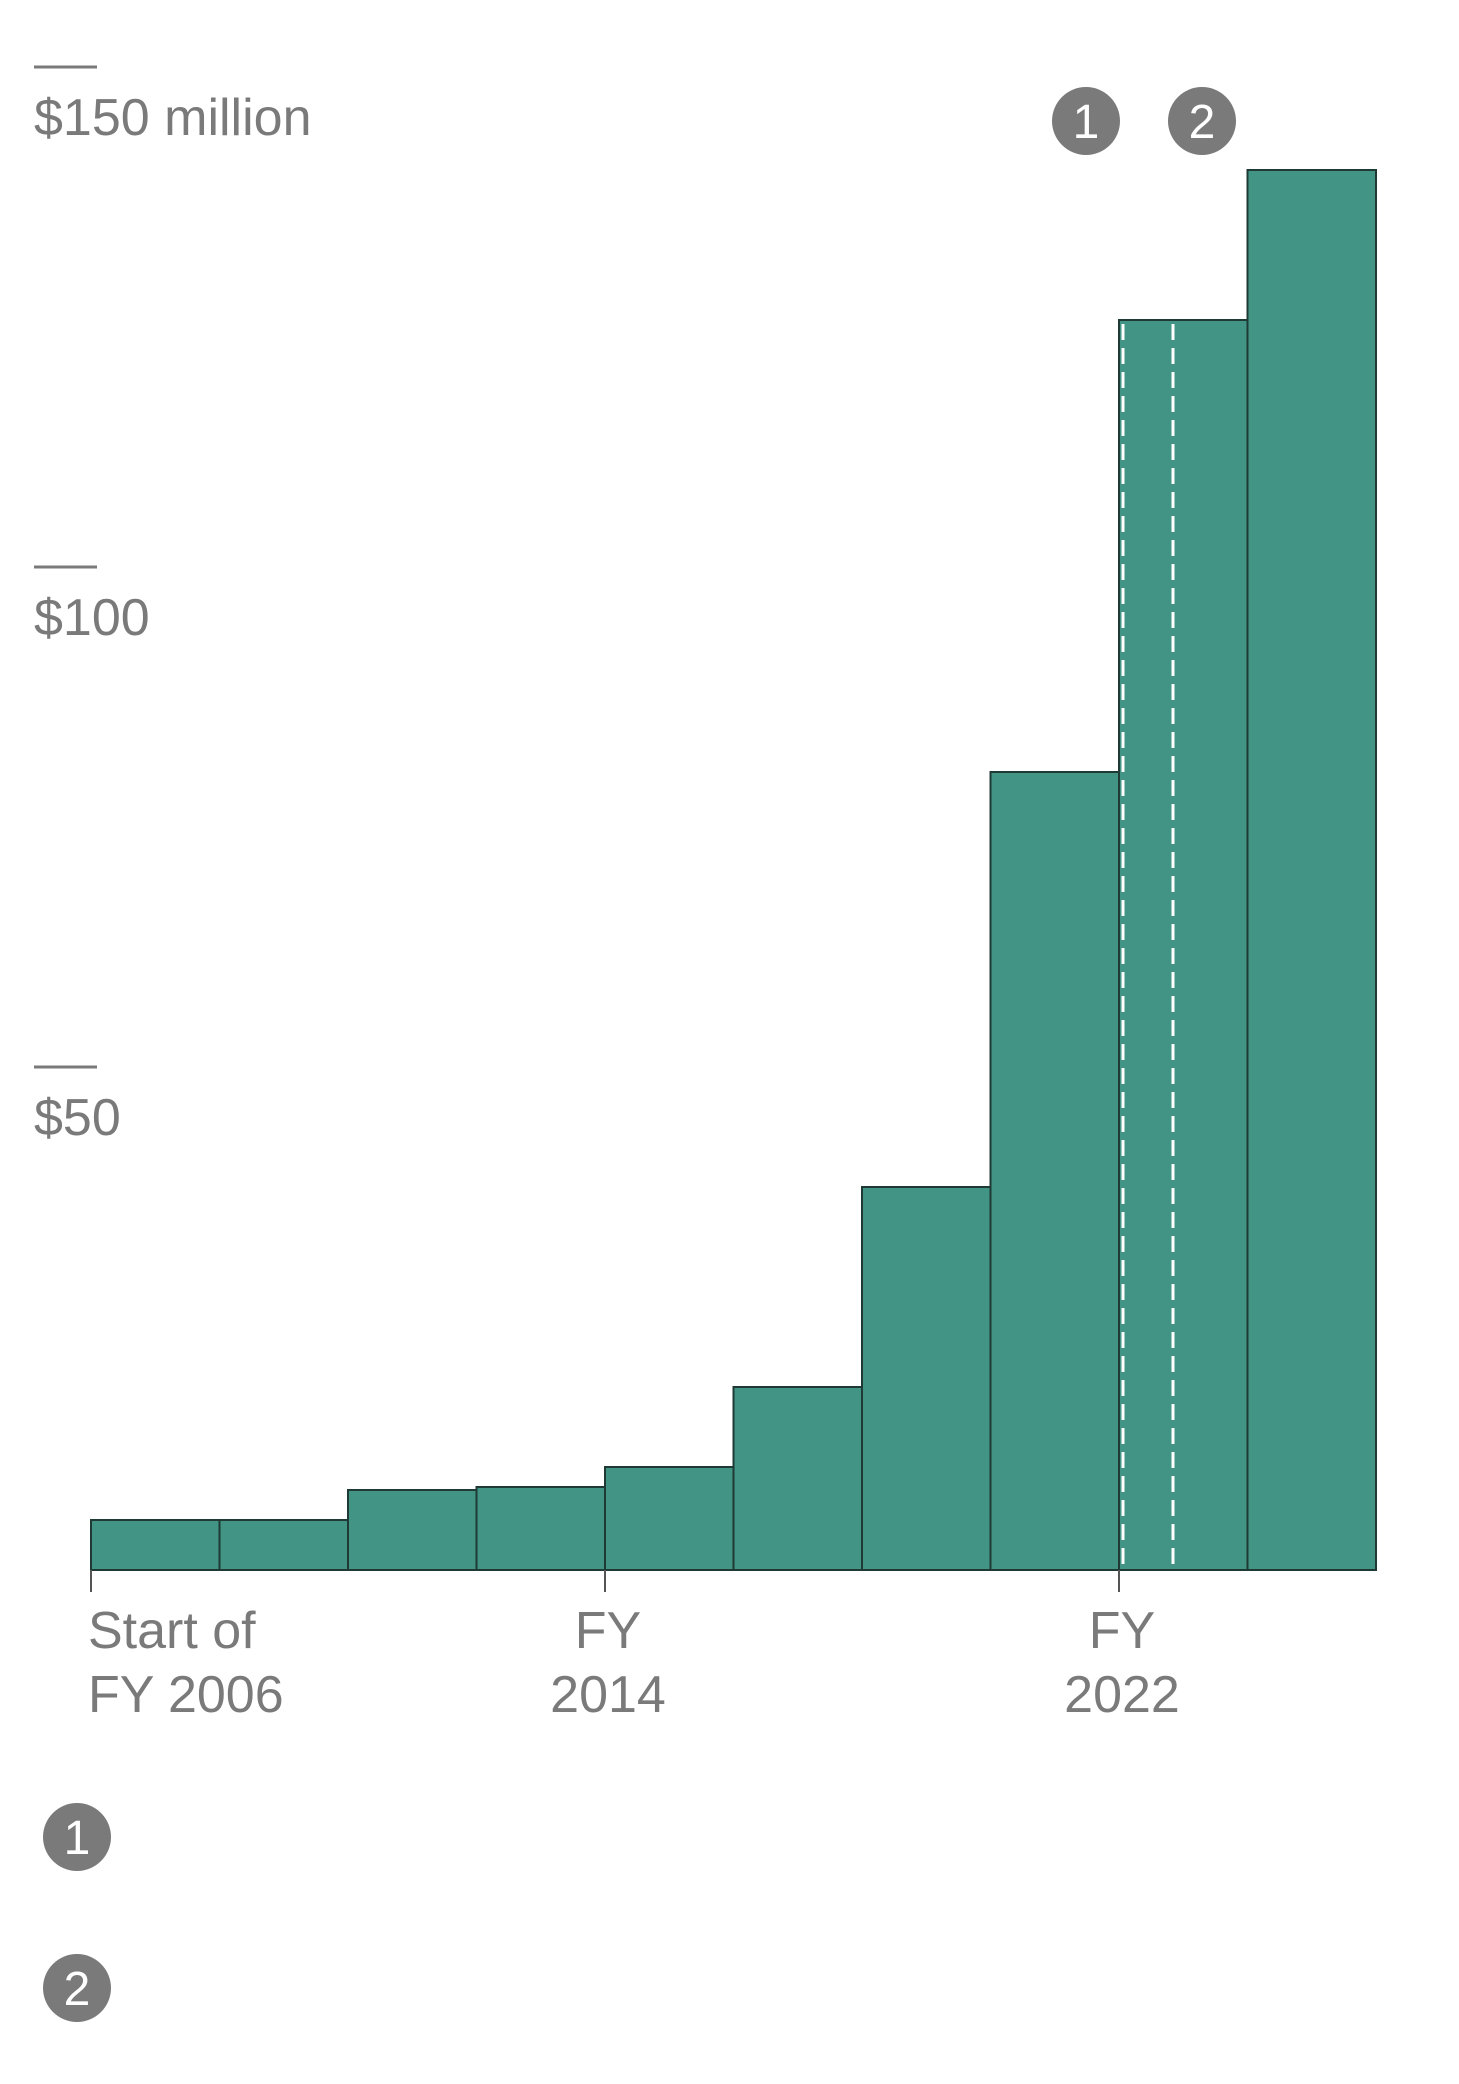  I want to click on x-tick-label: Start of, so click(172, 1631).